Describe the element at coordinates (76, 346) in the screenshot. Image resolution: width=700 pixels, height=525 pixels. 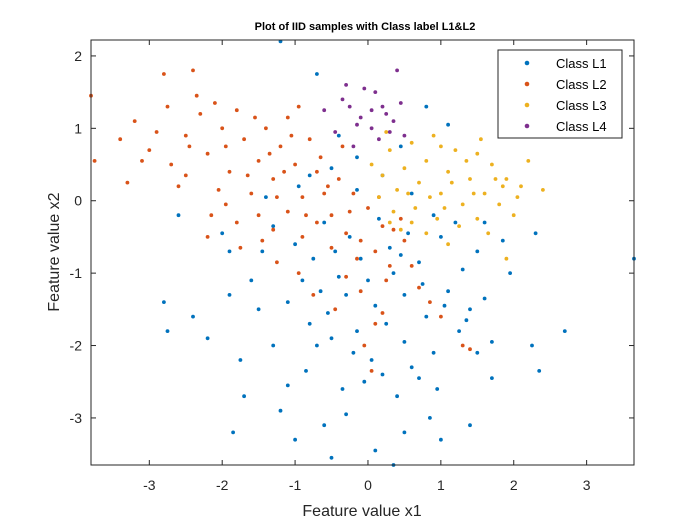
I see `y-tick-label: -2` at that location.